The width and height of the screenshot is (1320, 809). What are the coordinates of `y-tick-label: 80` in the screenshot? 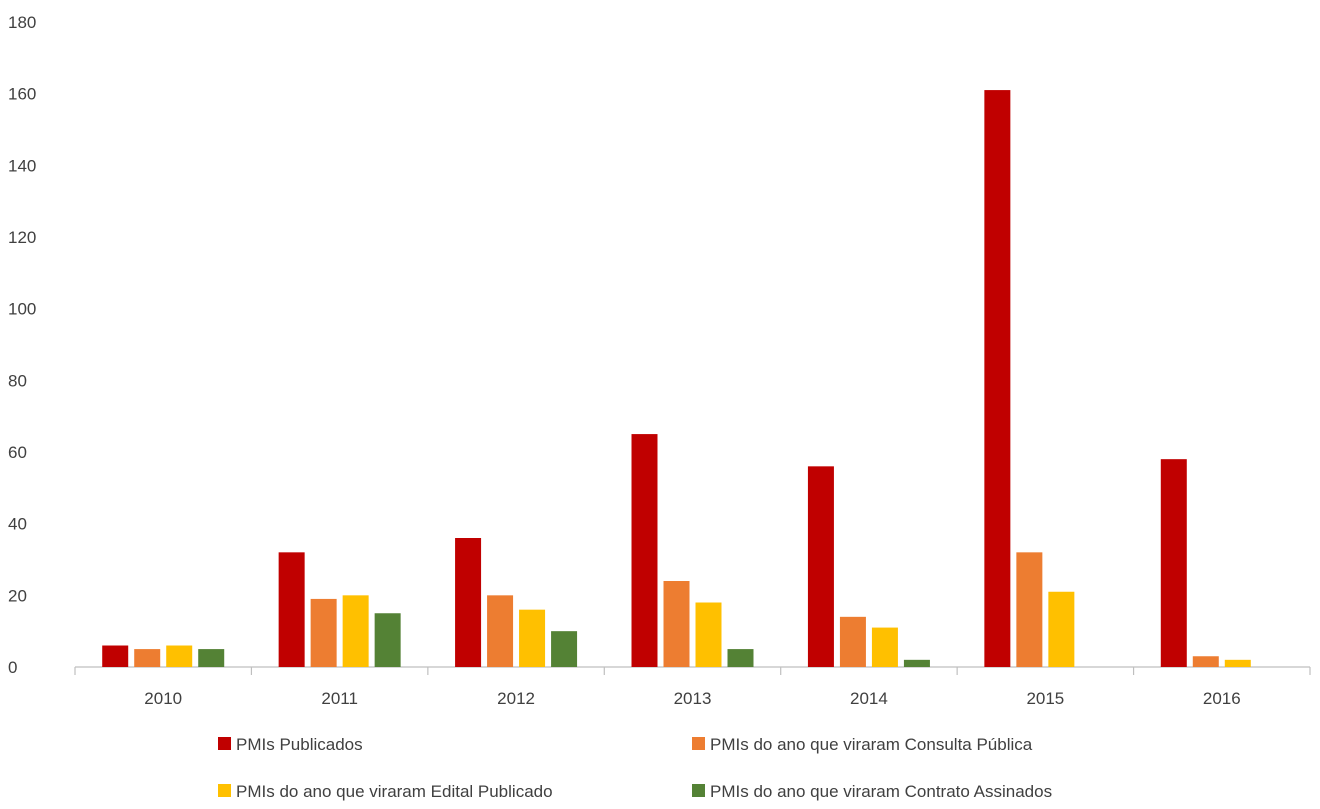 It's located at (17, 380).